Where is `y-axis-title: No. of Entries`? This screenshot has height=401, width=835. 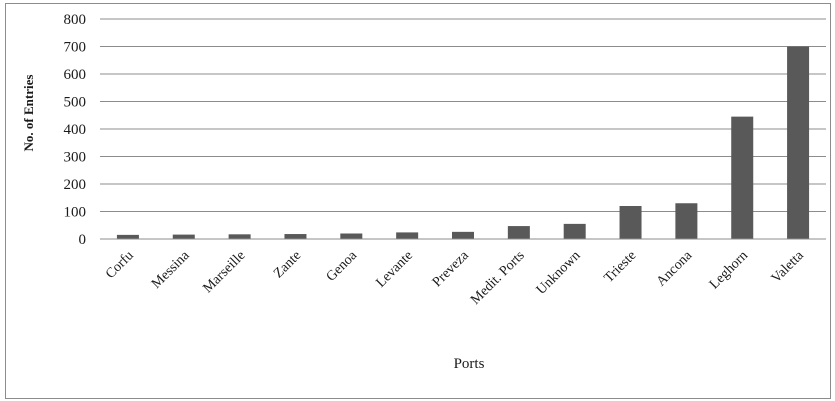
y-axis-title: No. of Entries is located at coordinates (28, 113).